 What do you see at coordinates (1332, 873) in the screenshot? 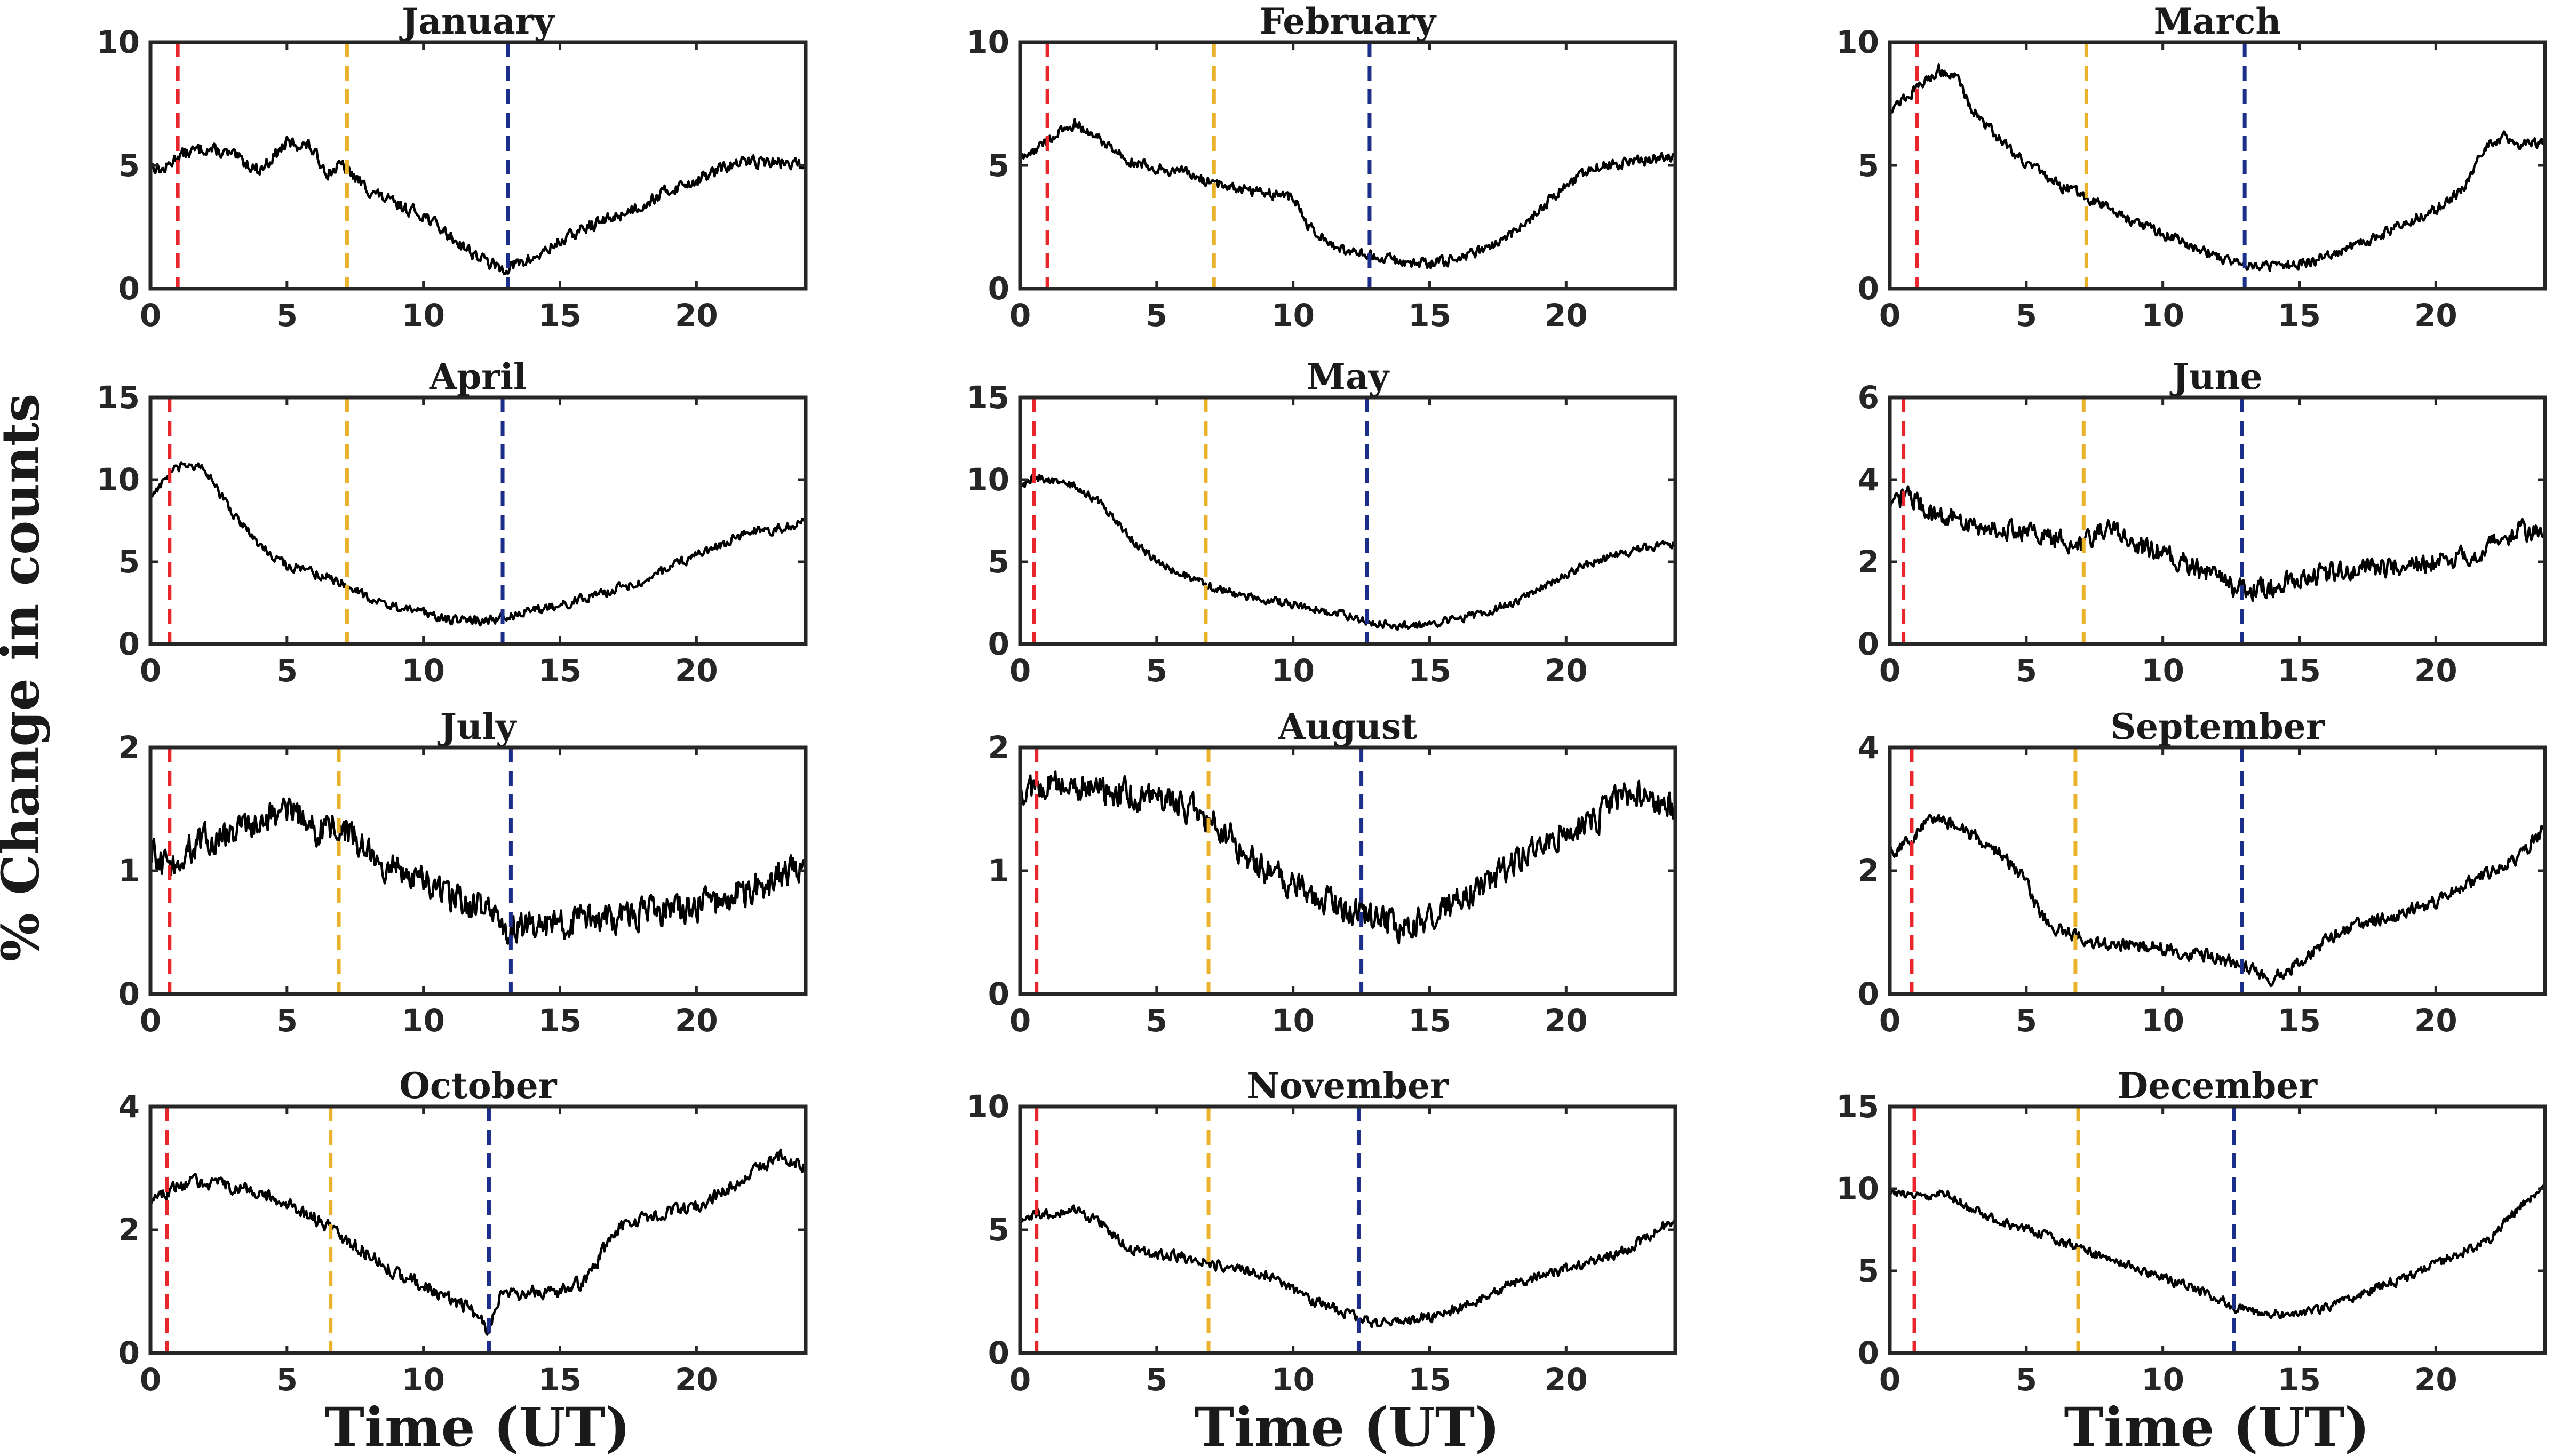
I see `panel-august: August 0 5 10 15 20 0 1 2` at bounding box center [1332, 873].